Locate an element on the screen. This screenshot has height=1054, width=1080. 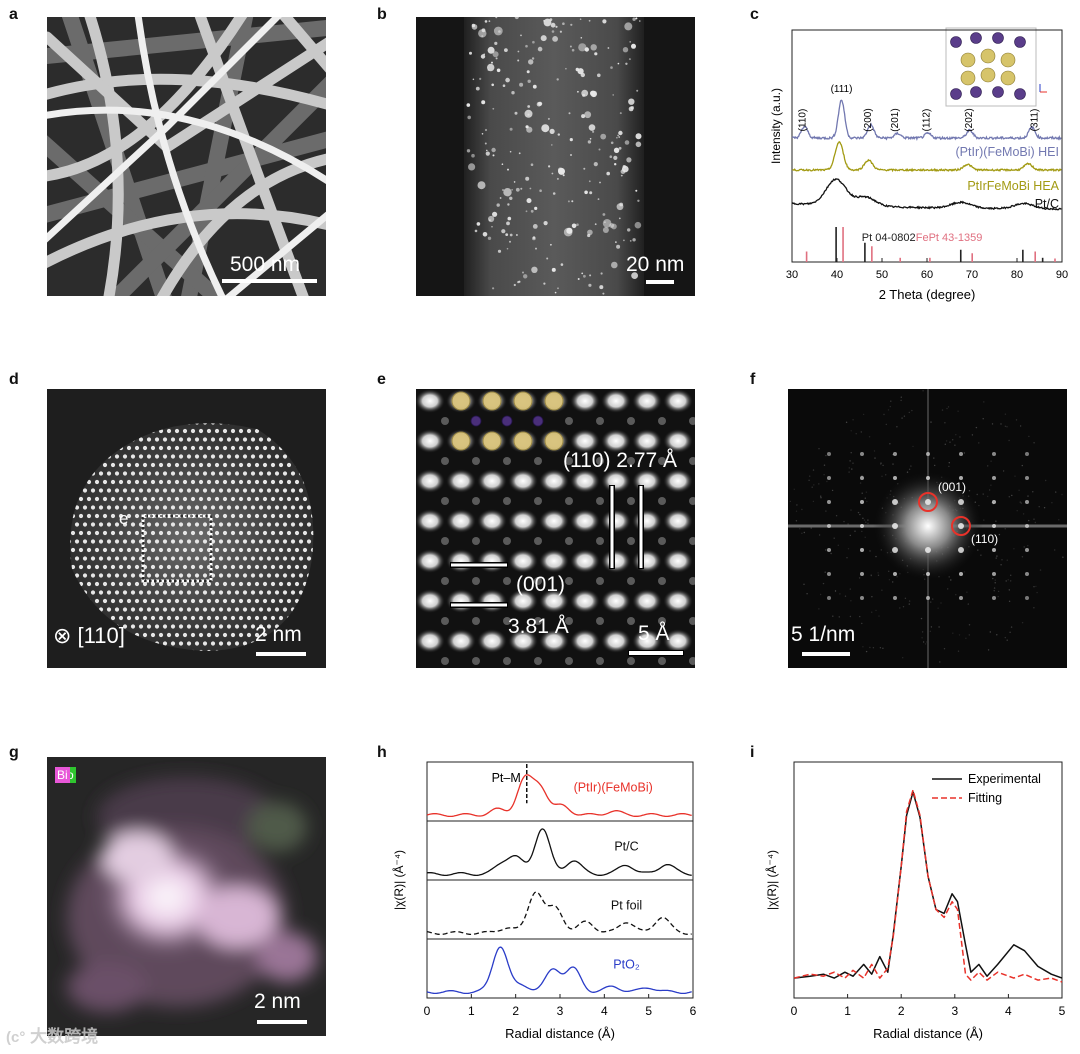
x-tick-label: 90 is located at coordinates (1062, 275).